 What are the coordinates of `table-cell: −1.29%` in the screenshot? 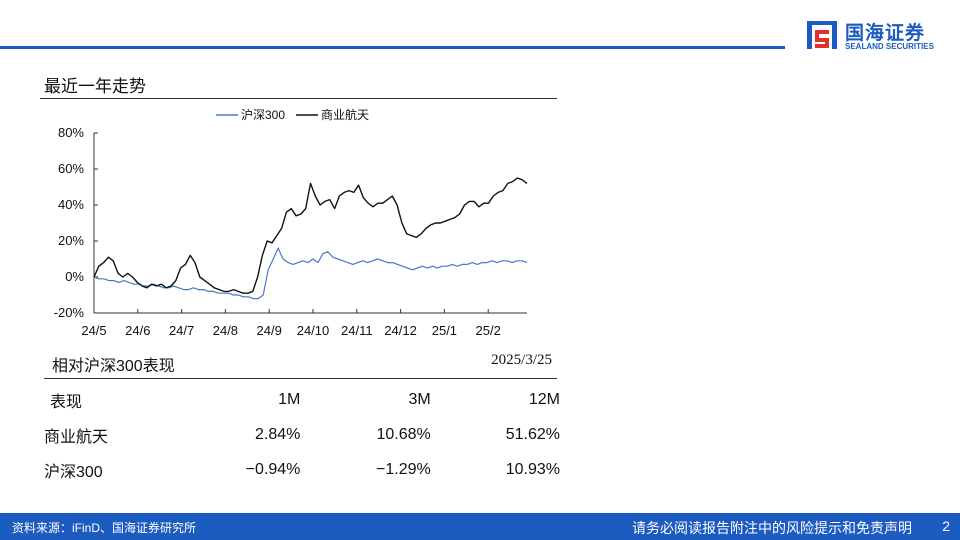 It's located at (403, 469).